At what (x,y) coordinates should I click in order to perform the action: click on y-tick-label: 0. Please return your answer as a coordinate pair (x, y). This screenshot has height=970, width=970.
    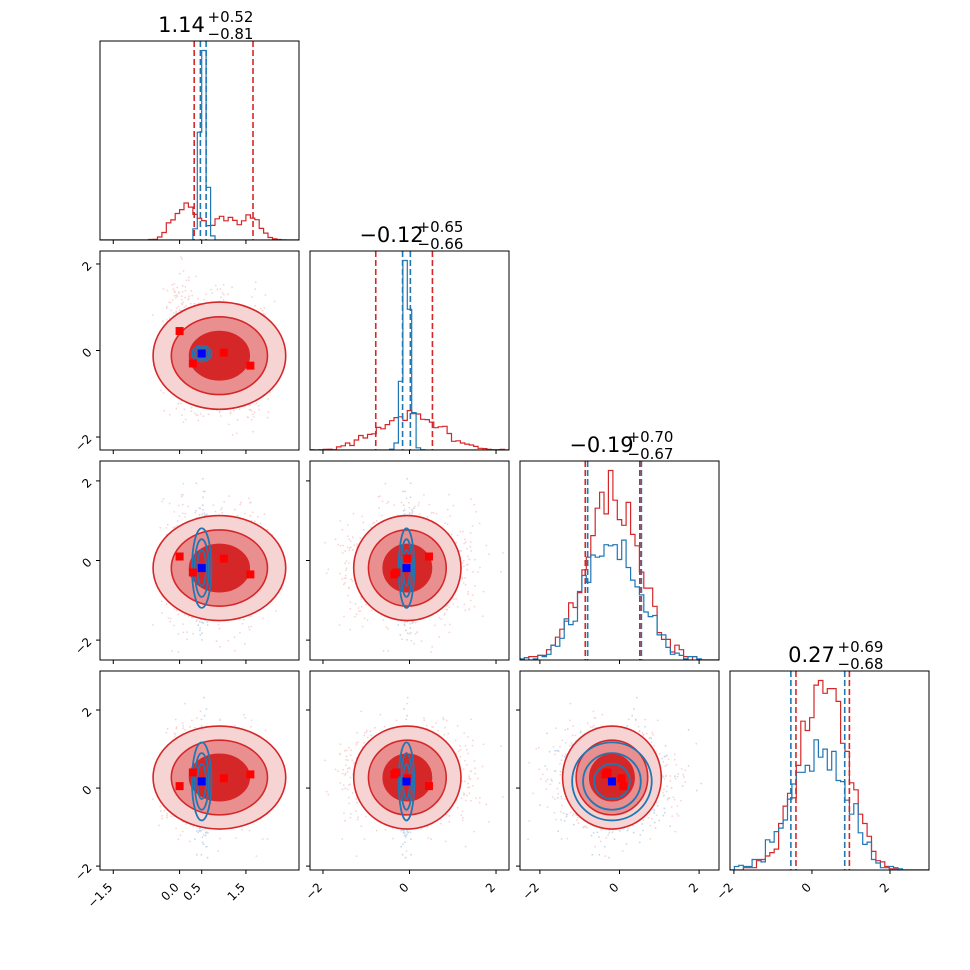
    Looking at the image, I should click on (86, 352).